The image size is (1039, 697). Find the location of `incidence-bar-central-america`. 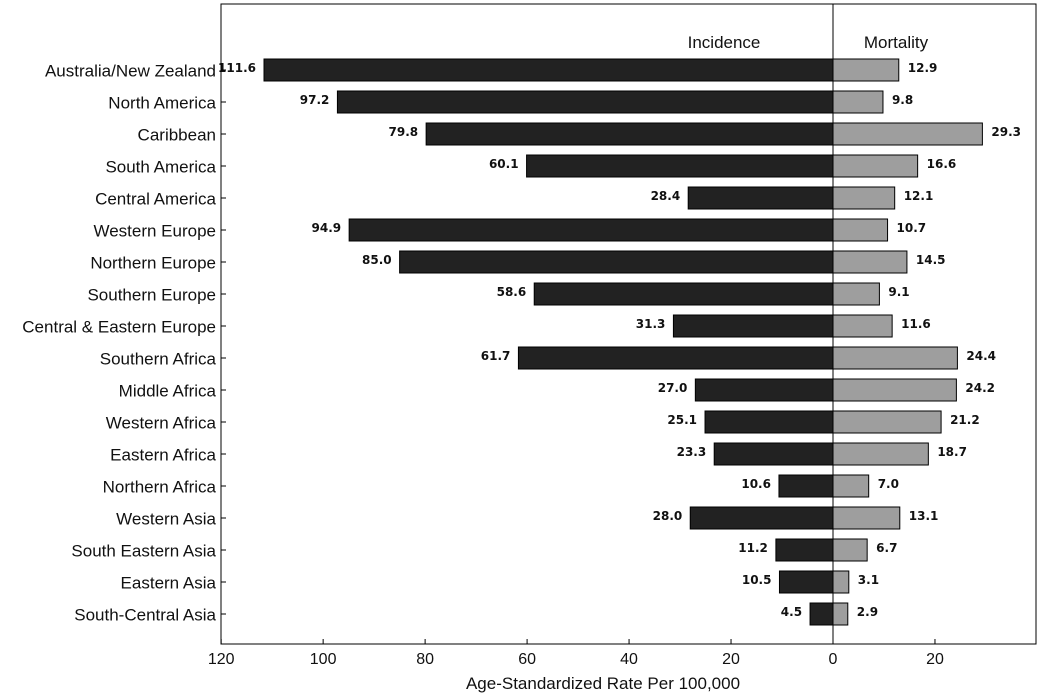

incidence-bar-central-america is located at coordinates (760, 198).